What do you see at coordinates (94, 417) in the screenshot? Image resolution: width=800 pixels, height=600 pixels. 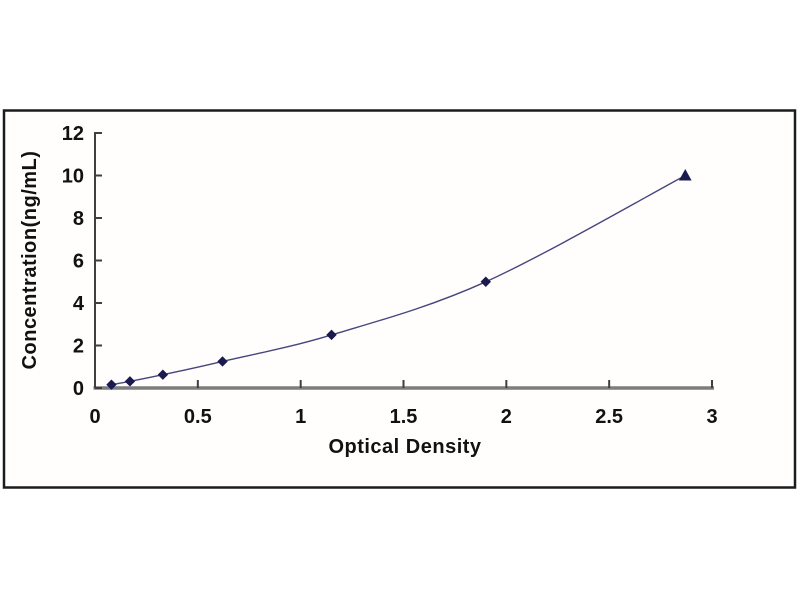 I see `x-tick-label: 0` at bounding box center [94, 417].